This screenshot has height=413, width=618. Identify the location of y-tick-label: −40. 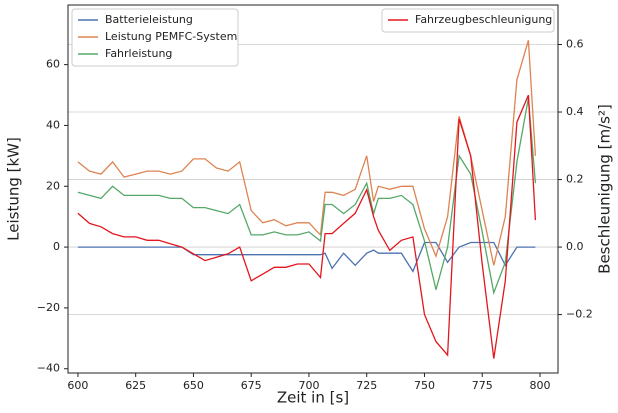
(48, 368).